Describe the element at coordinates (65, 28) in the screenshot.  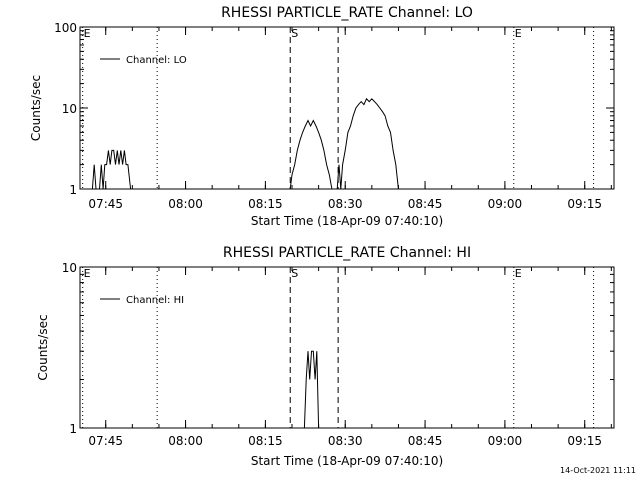
I see `y-tick-label: 100` at that location.